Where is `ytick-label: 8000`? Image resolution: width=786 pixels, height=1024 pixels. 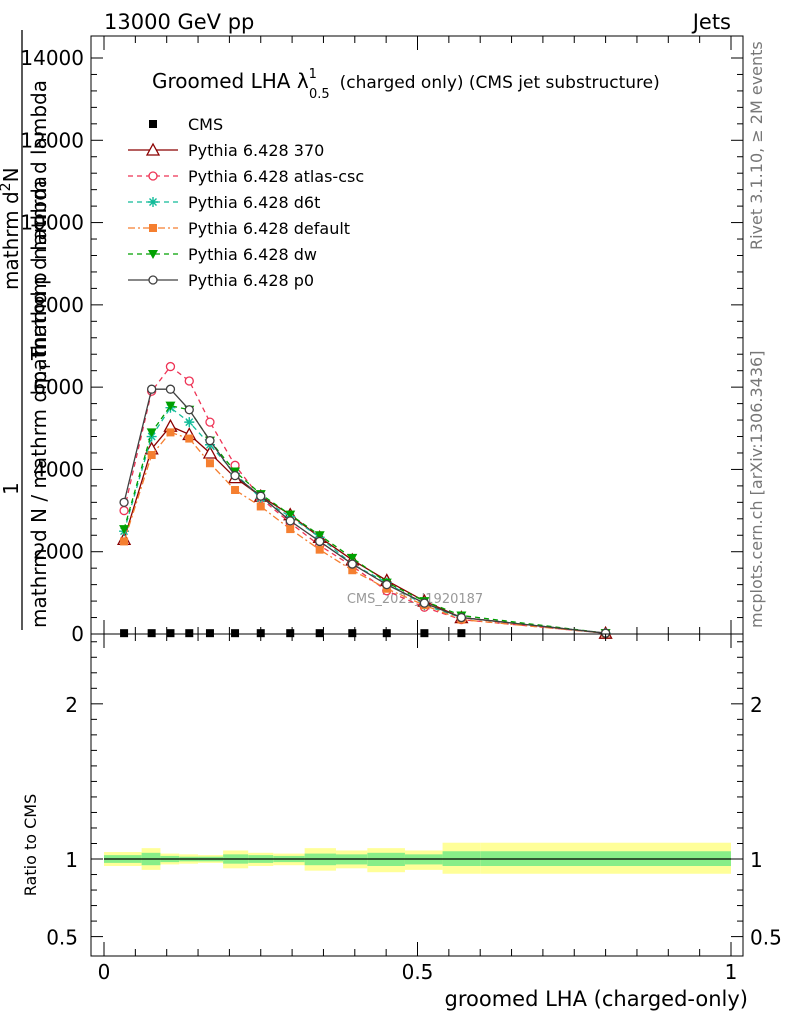
ytick-label: 8000 is located at coordinates (58, 305).